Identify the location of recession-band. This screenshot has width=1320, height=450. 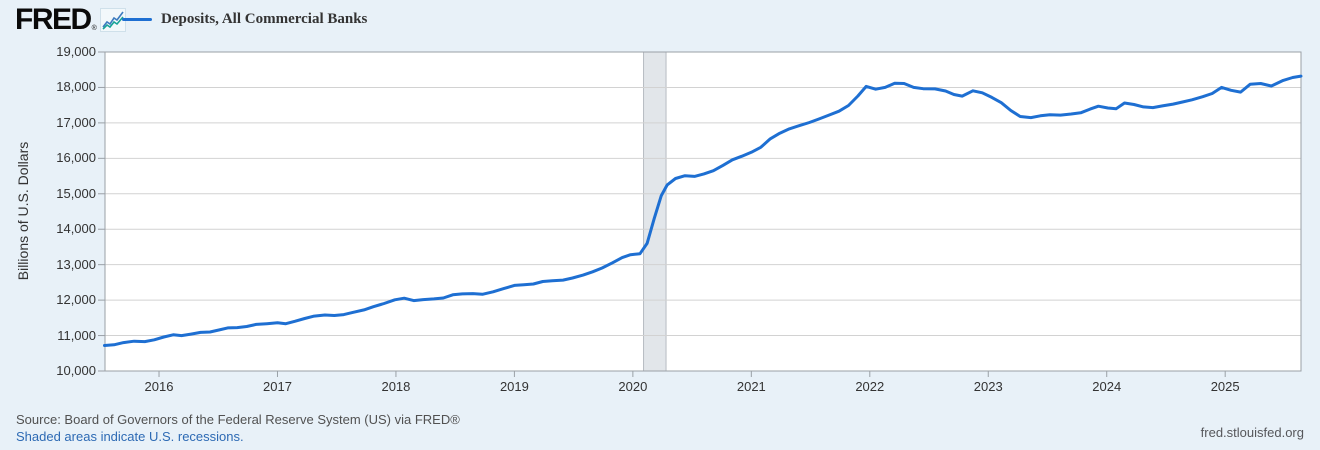
(655, 211).